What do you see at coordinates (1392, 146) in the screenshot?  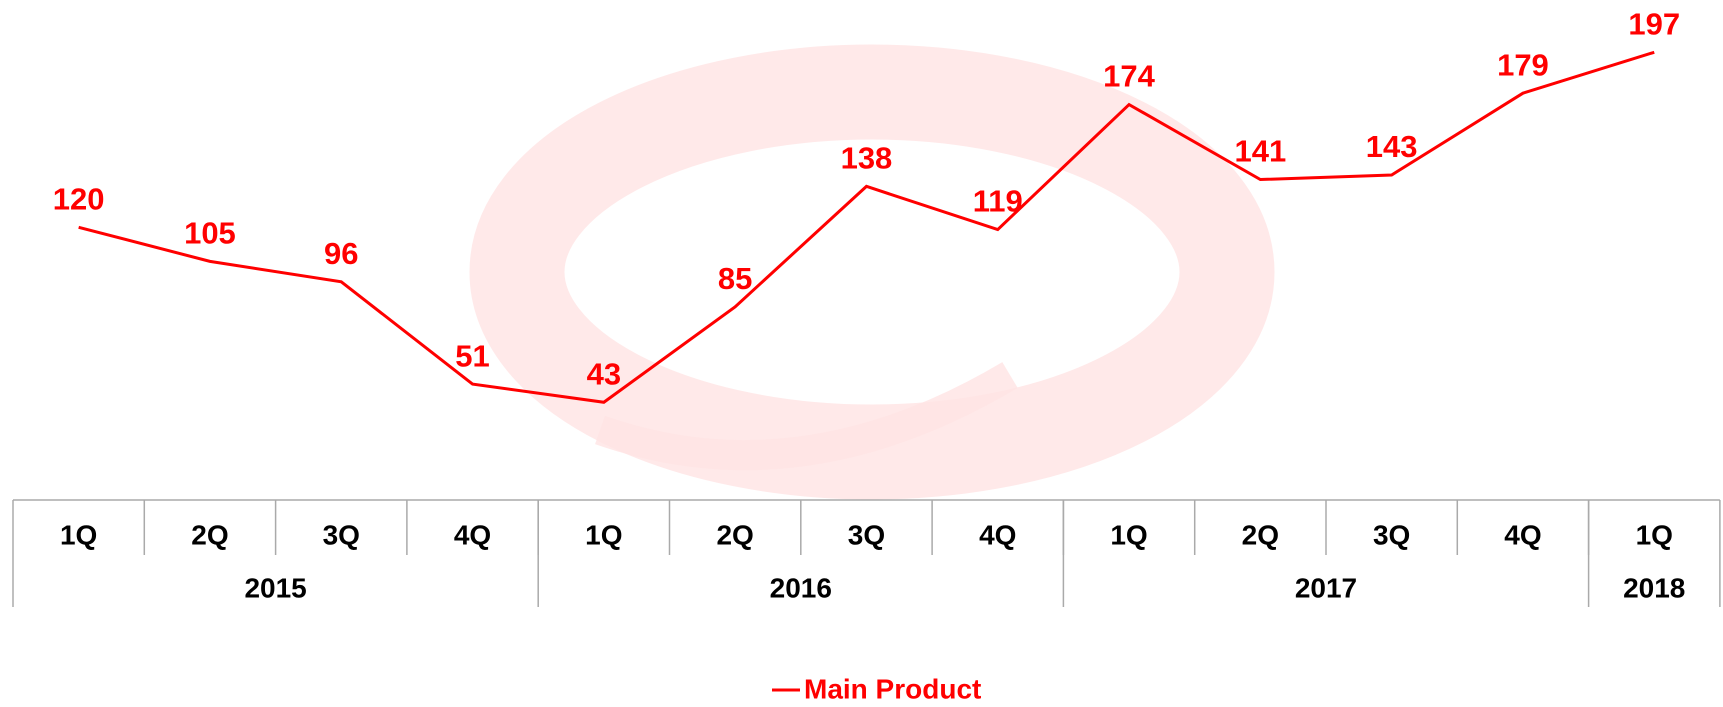 I see `data-label: 143` at bounding box center [1392, 146].